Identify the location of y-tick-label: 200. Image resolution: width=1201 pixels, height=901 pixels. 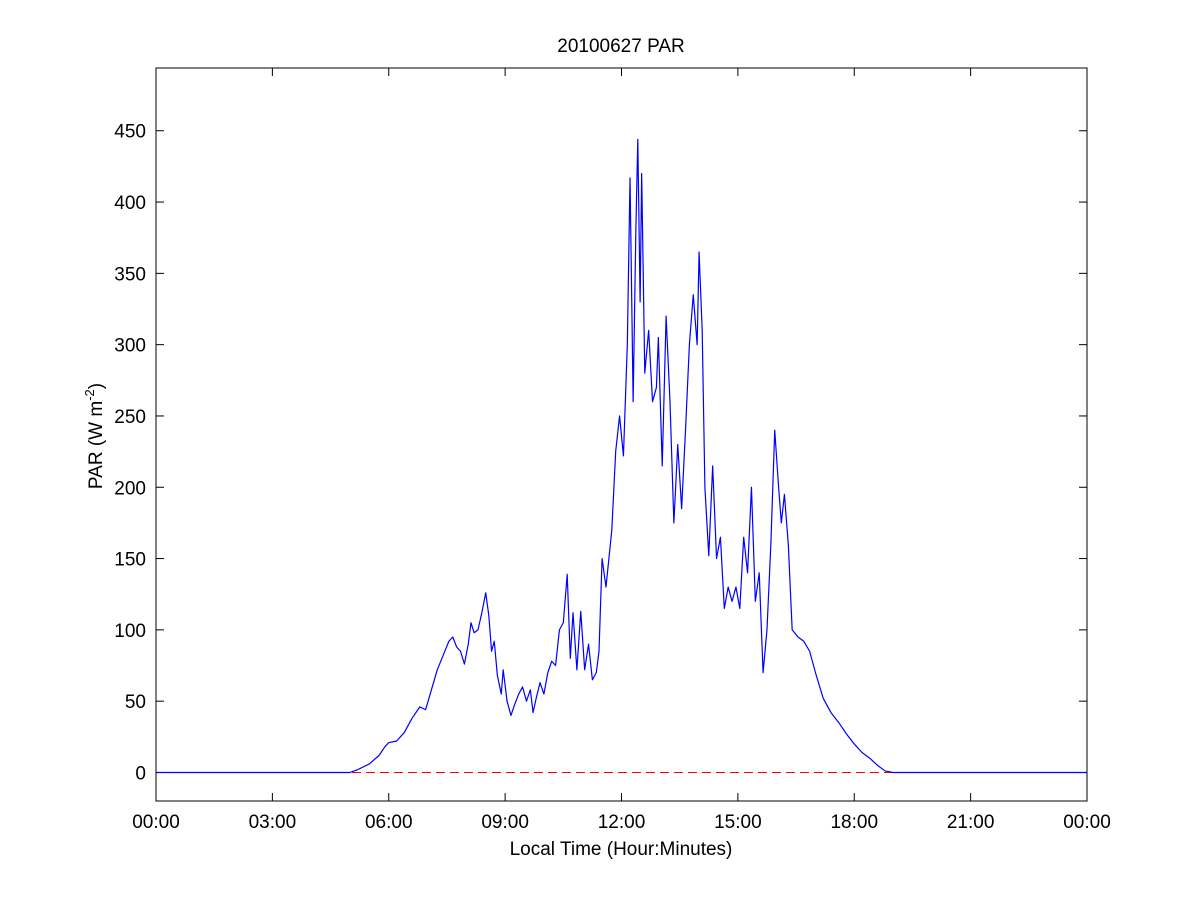
(130, 488).